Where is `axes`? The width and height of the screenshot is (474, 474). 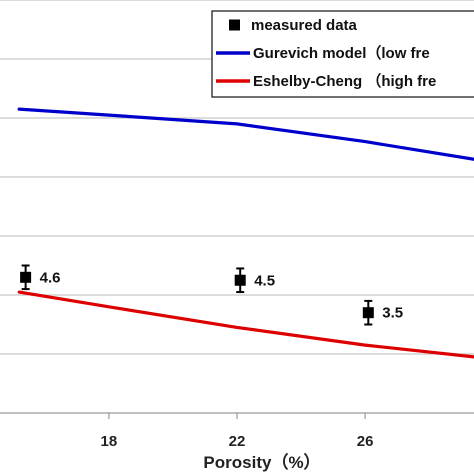 axes is located at coordinates (237, 415).